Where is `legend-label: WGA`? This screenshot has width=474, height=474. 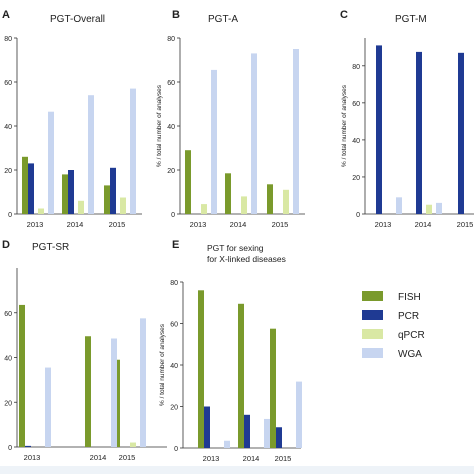 legend-label: WGA is located at coordinates (410, 354).